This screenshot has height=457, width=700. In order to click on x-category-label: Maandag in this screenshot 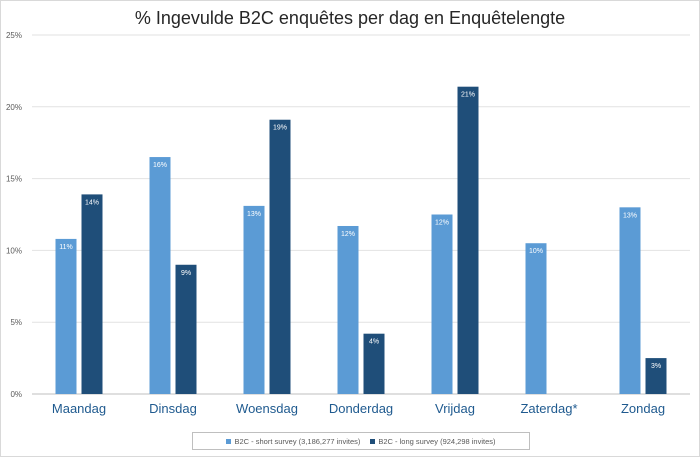, I will do `click(79, 408)`.